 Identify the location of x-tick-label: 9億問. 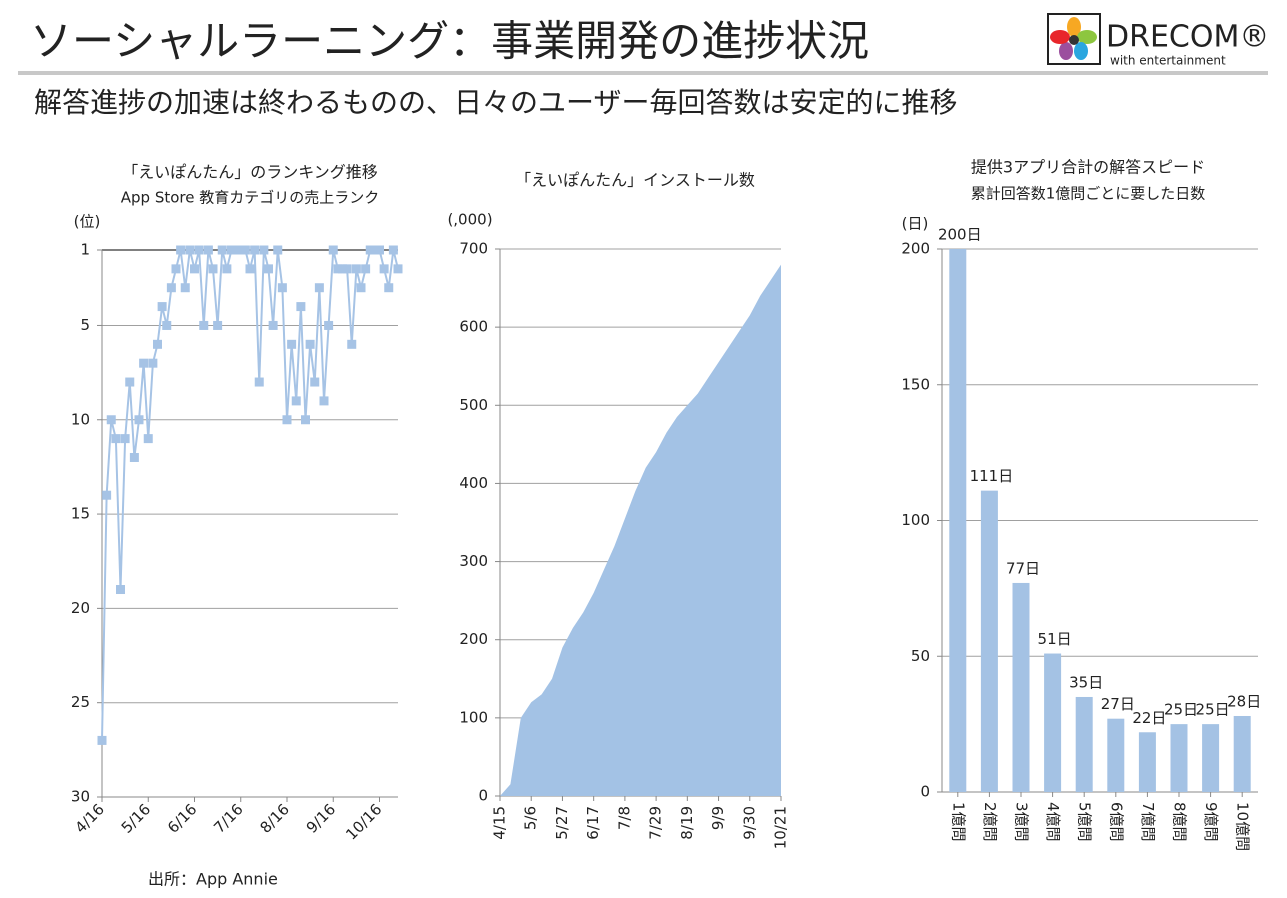
(1211, 822).